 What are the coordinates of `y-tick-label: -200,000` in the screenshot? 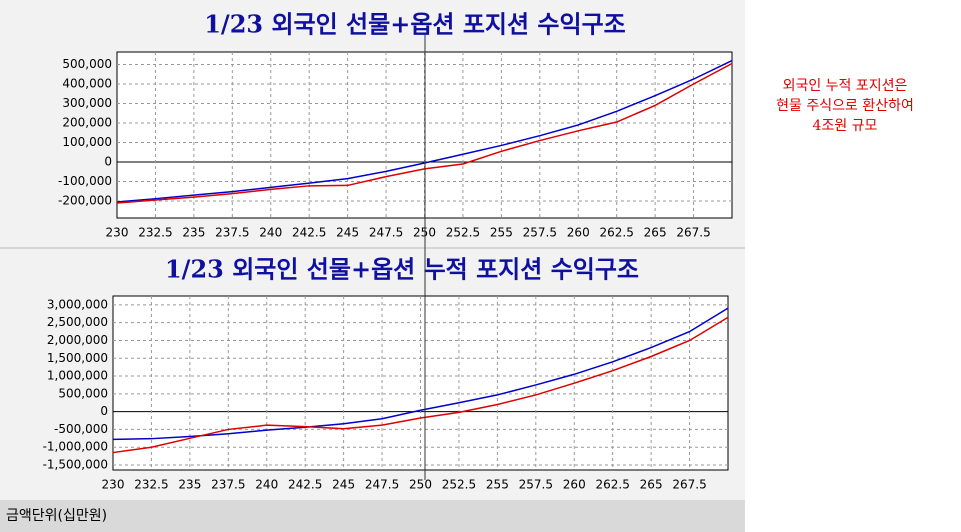 It's located at (85, 201).